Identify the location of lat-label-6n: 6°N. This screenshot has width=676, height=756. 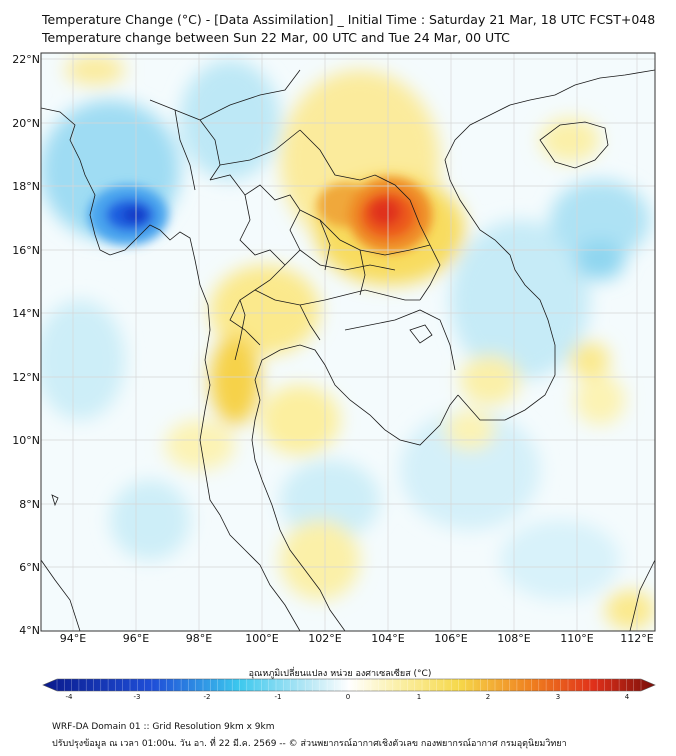
(29, 567).